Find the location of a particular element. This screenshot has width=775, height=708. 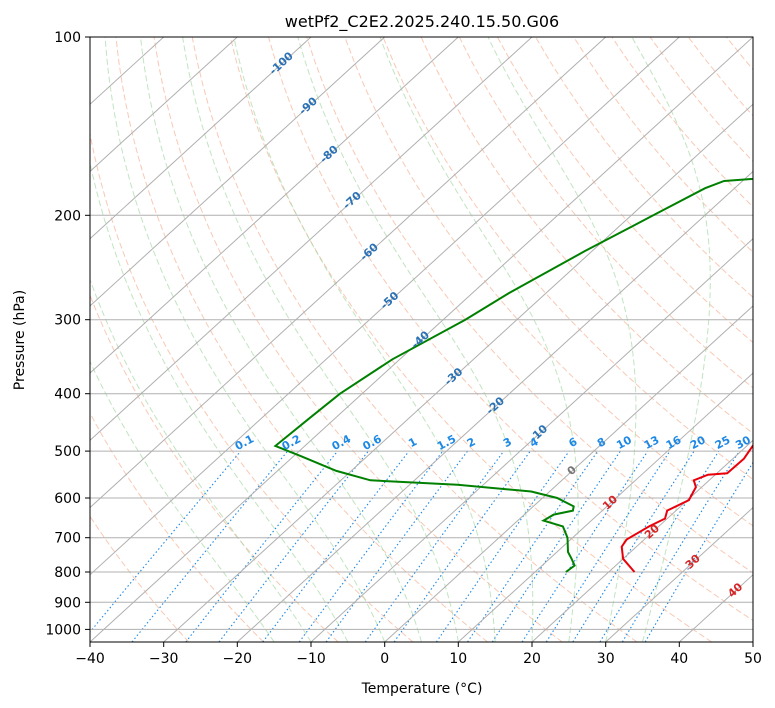

x-tick-label: 40 is located at coordinates (679, 659).